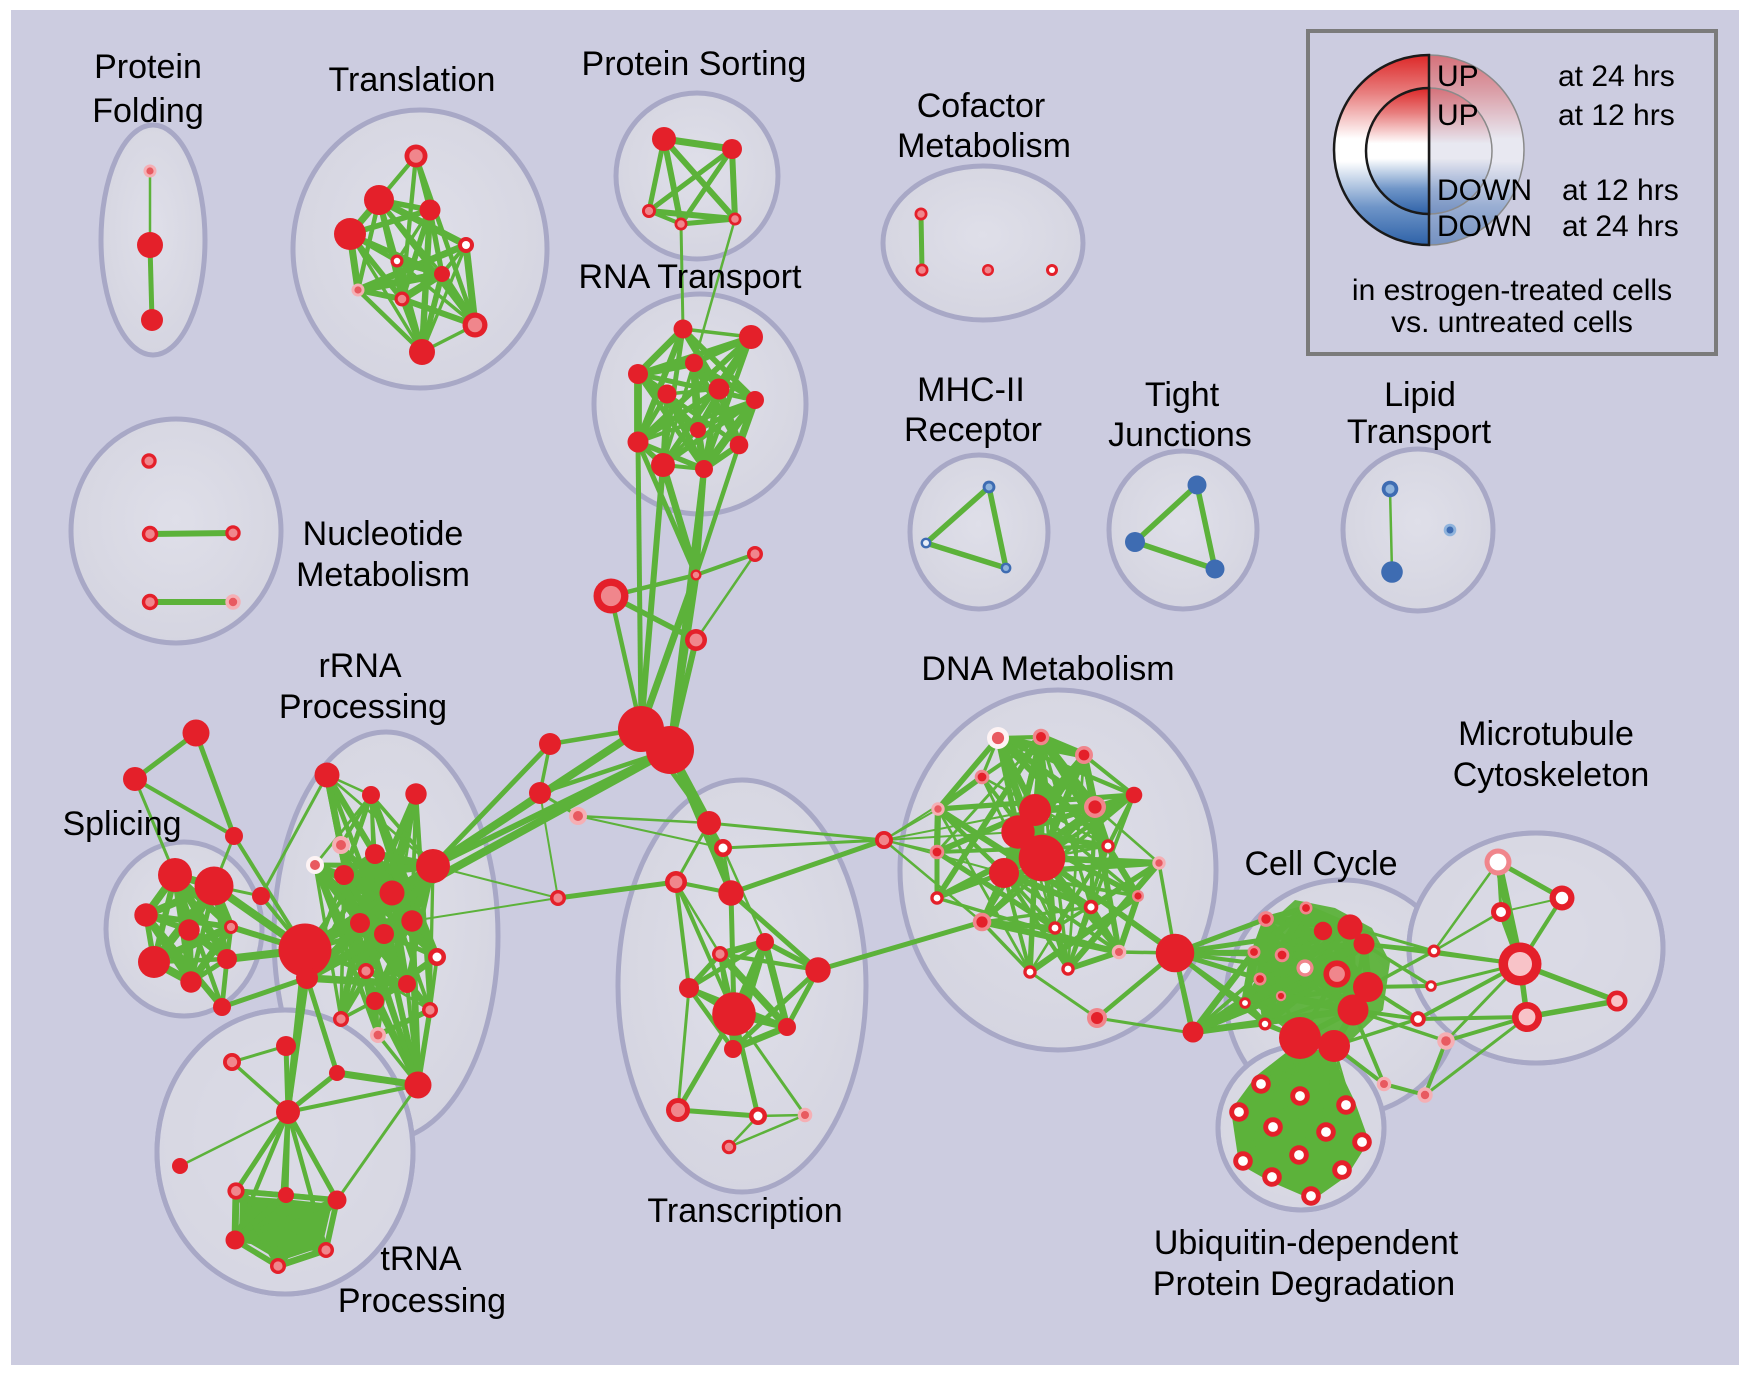  Describe the element at coordinates (691, 277) in the screenshot. I see `svg-text: RNA Transport` at that location.